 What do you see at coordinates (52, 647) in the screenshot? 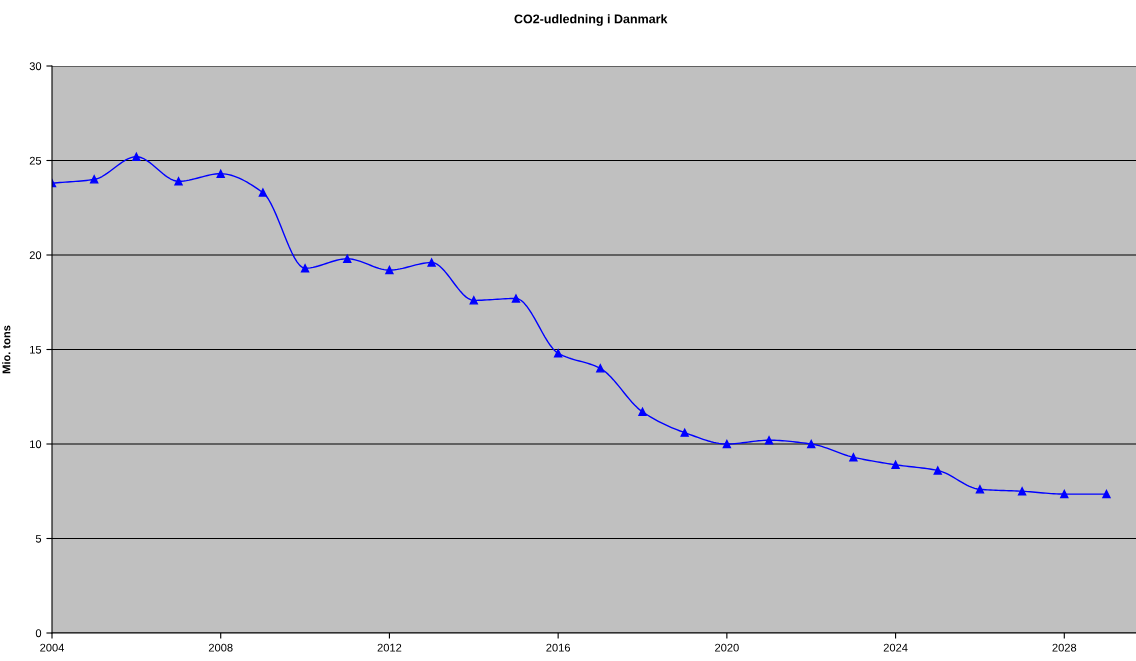
I see `x-tick-label: 2004` at bounding box center [52, 647].